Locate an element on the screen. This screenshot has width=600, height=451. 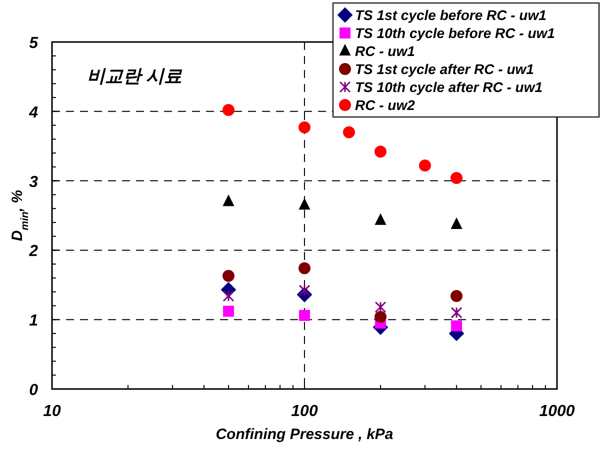
legend-label: TS 1st cycle after RC - uw1 is located at coordinates (444, 69).